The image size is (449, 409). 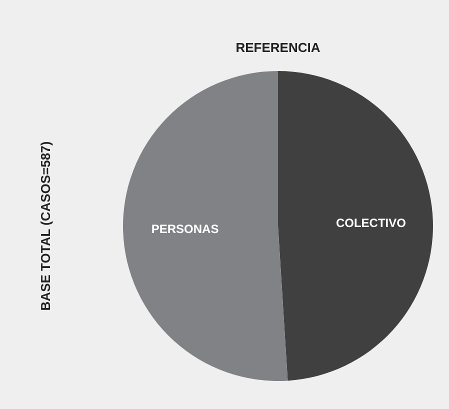 I want to click on chart-title: REFERENCIA, so click(x=278, y=47).